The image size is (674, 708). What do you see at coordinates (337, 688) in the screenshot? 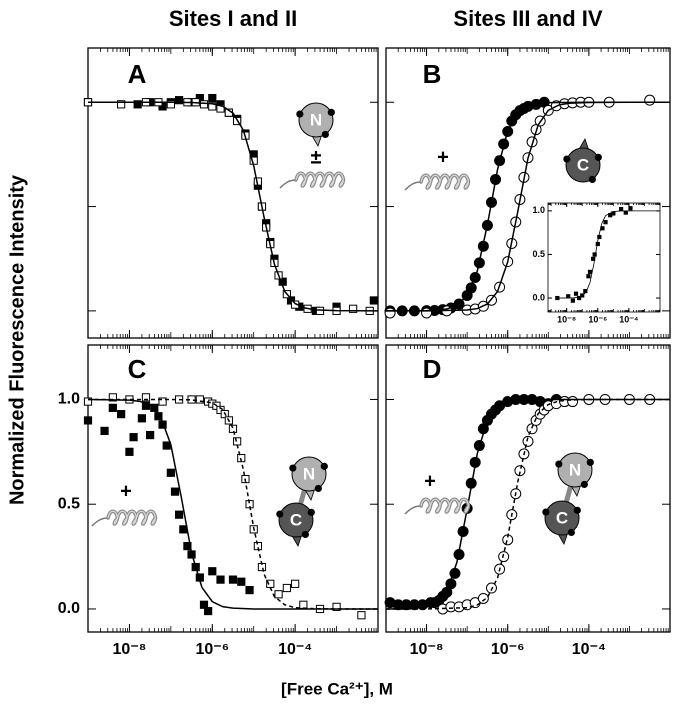
I see `x-axis-label: [Free Ca²⁺], M` at bounding box center [337, 688].